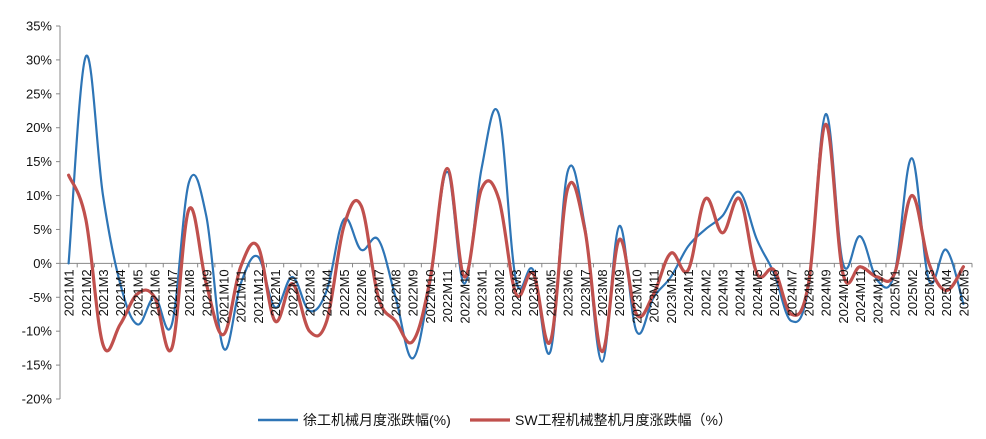 The image size is (986, 439). Describe the element at coordinates (533, 292) in the screenshot. I see `x-tick-label: 2023M4` at that location.